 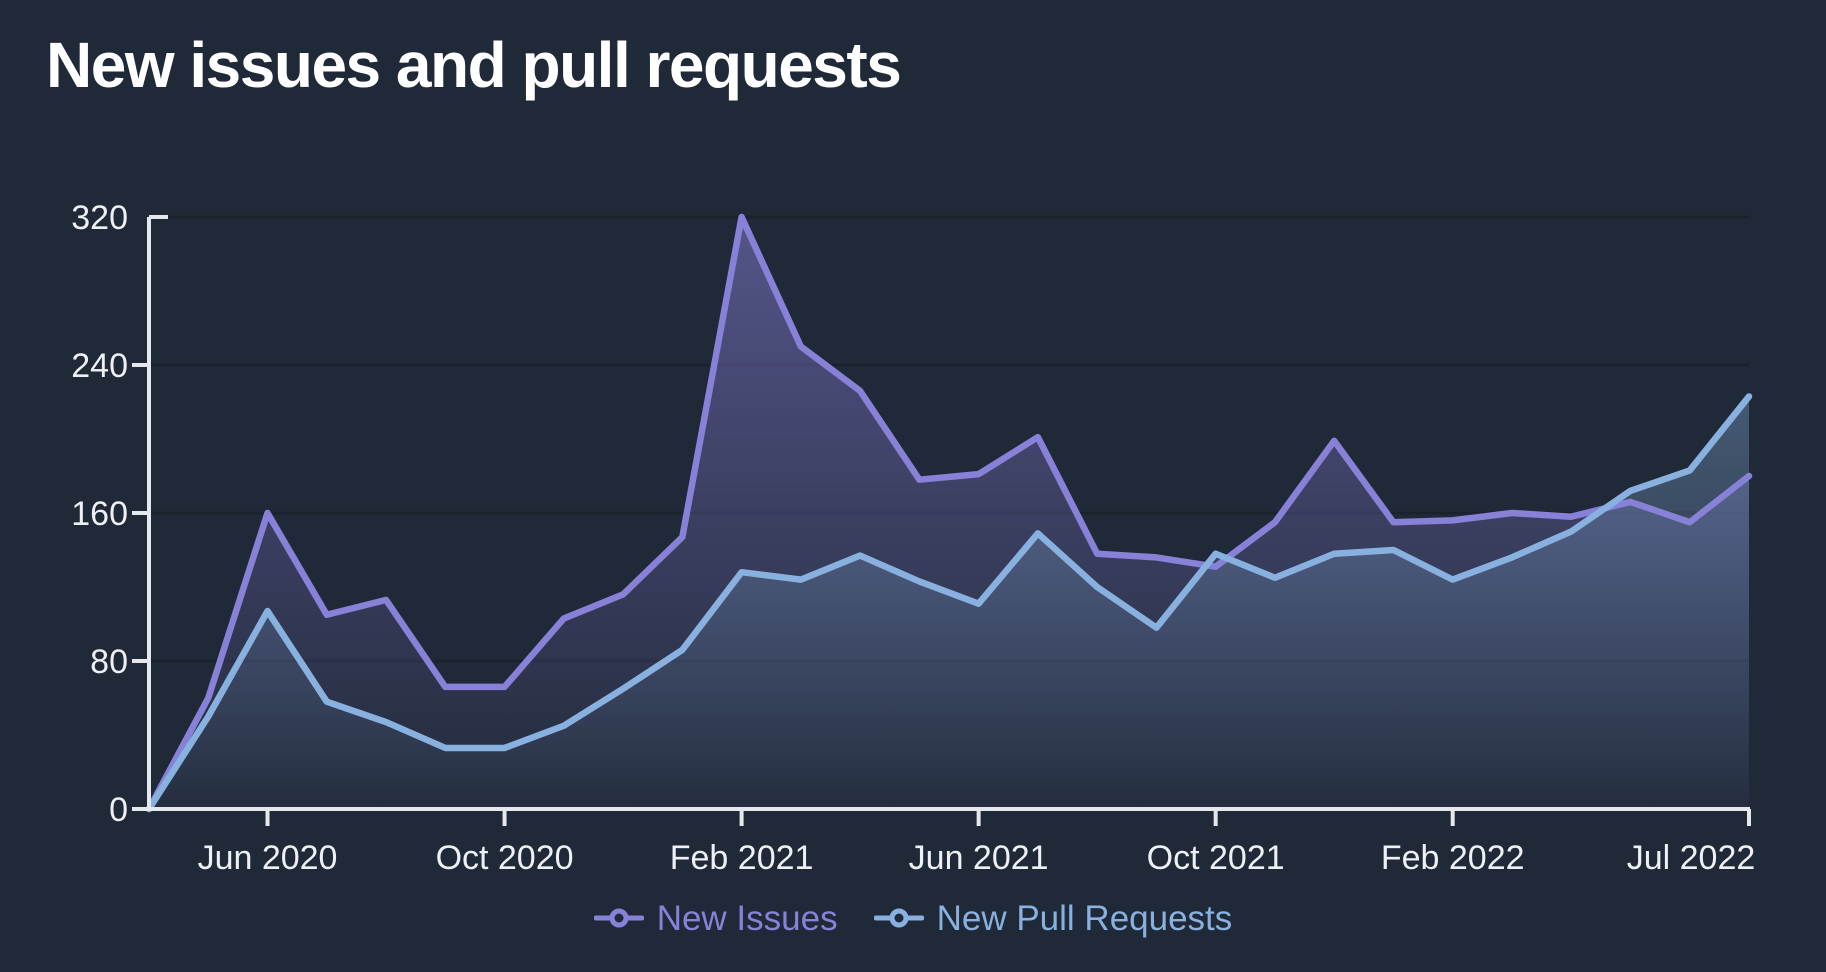 What do you see at coordinates (1216, 858) in the screenshot?
I see `x-tick-label: Oct 2021` at bounding box center [1216, 858].